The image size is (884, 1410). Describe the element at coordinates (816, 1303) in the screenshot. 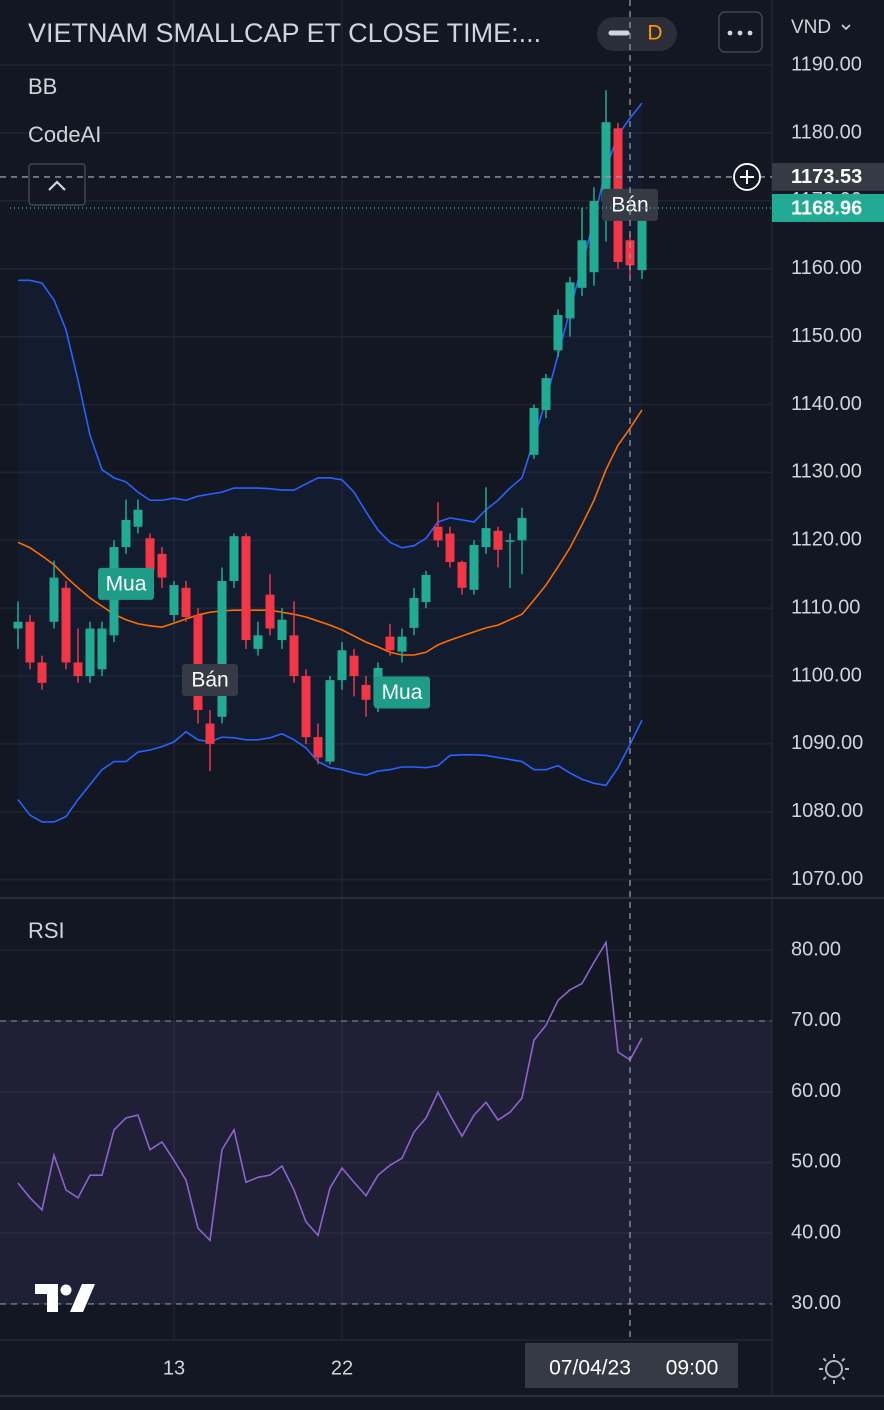

I see `y-tick-label: 30.00` at that location.